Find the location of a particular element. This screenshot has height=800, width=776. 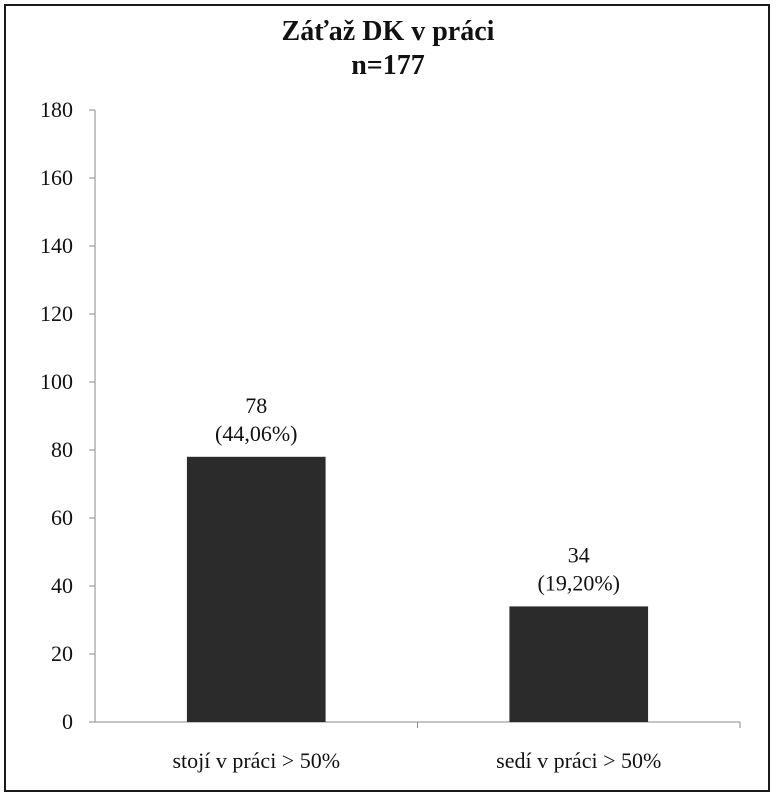

data-label-value: 34 is located at coordinates (579, 554).